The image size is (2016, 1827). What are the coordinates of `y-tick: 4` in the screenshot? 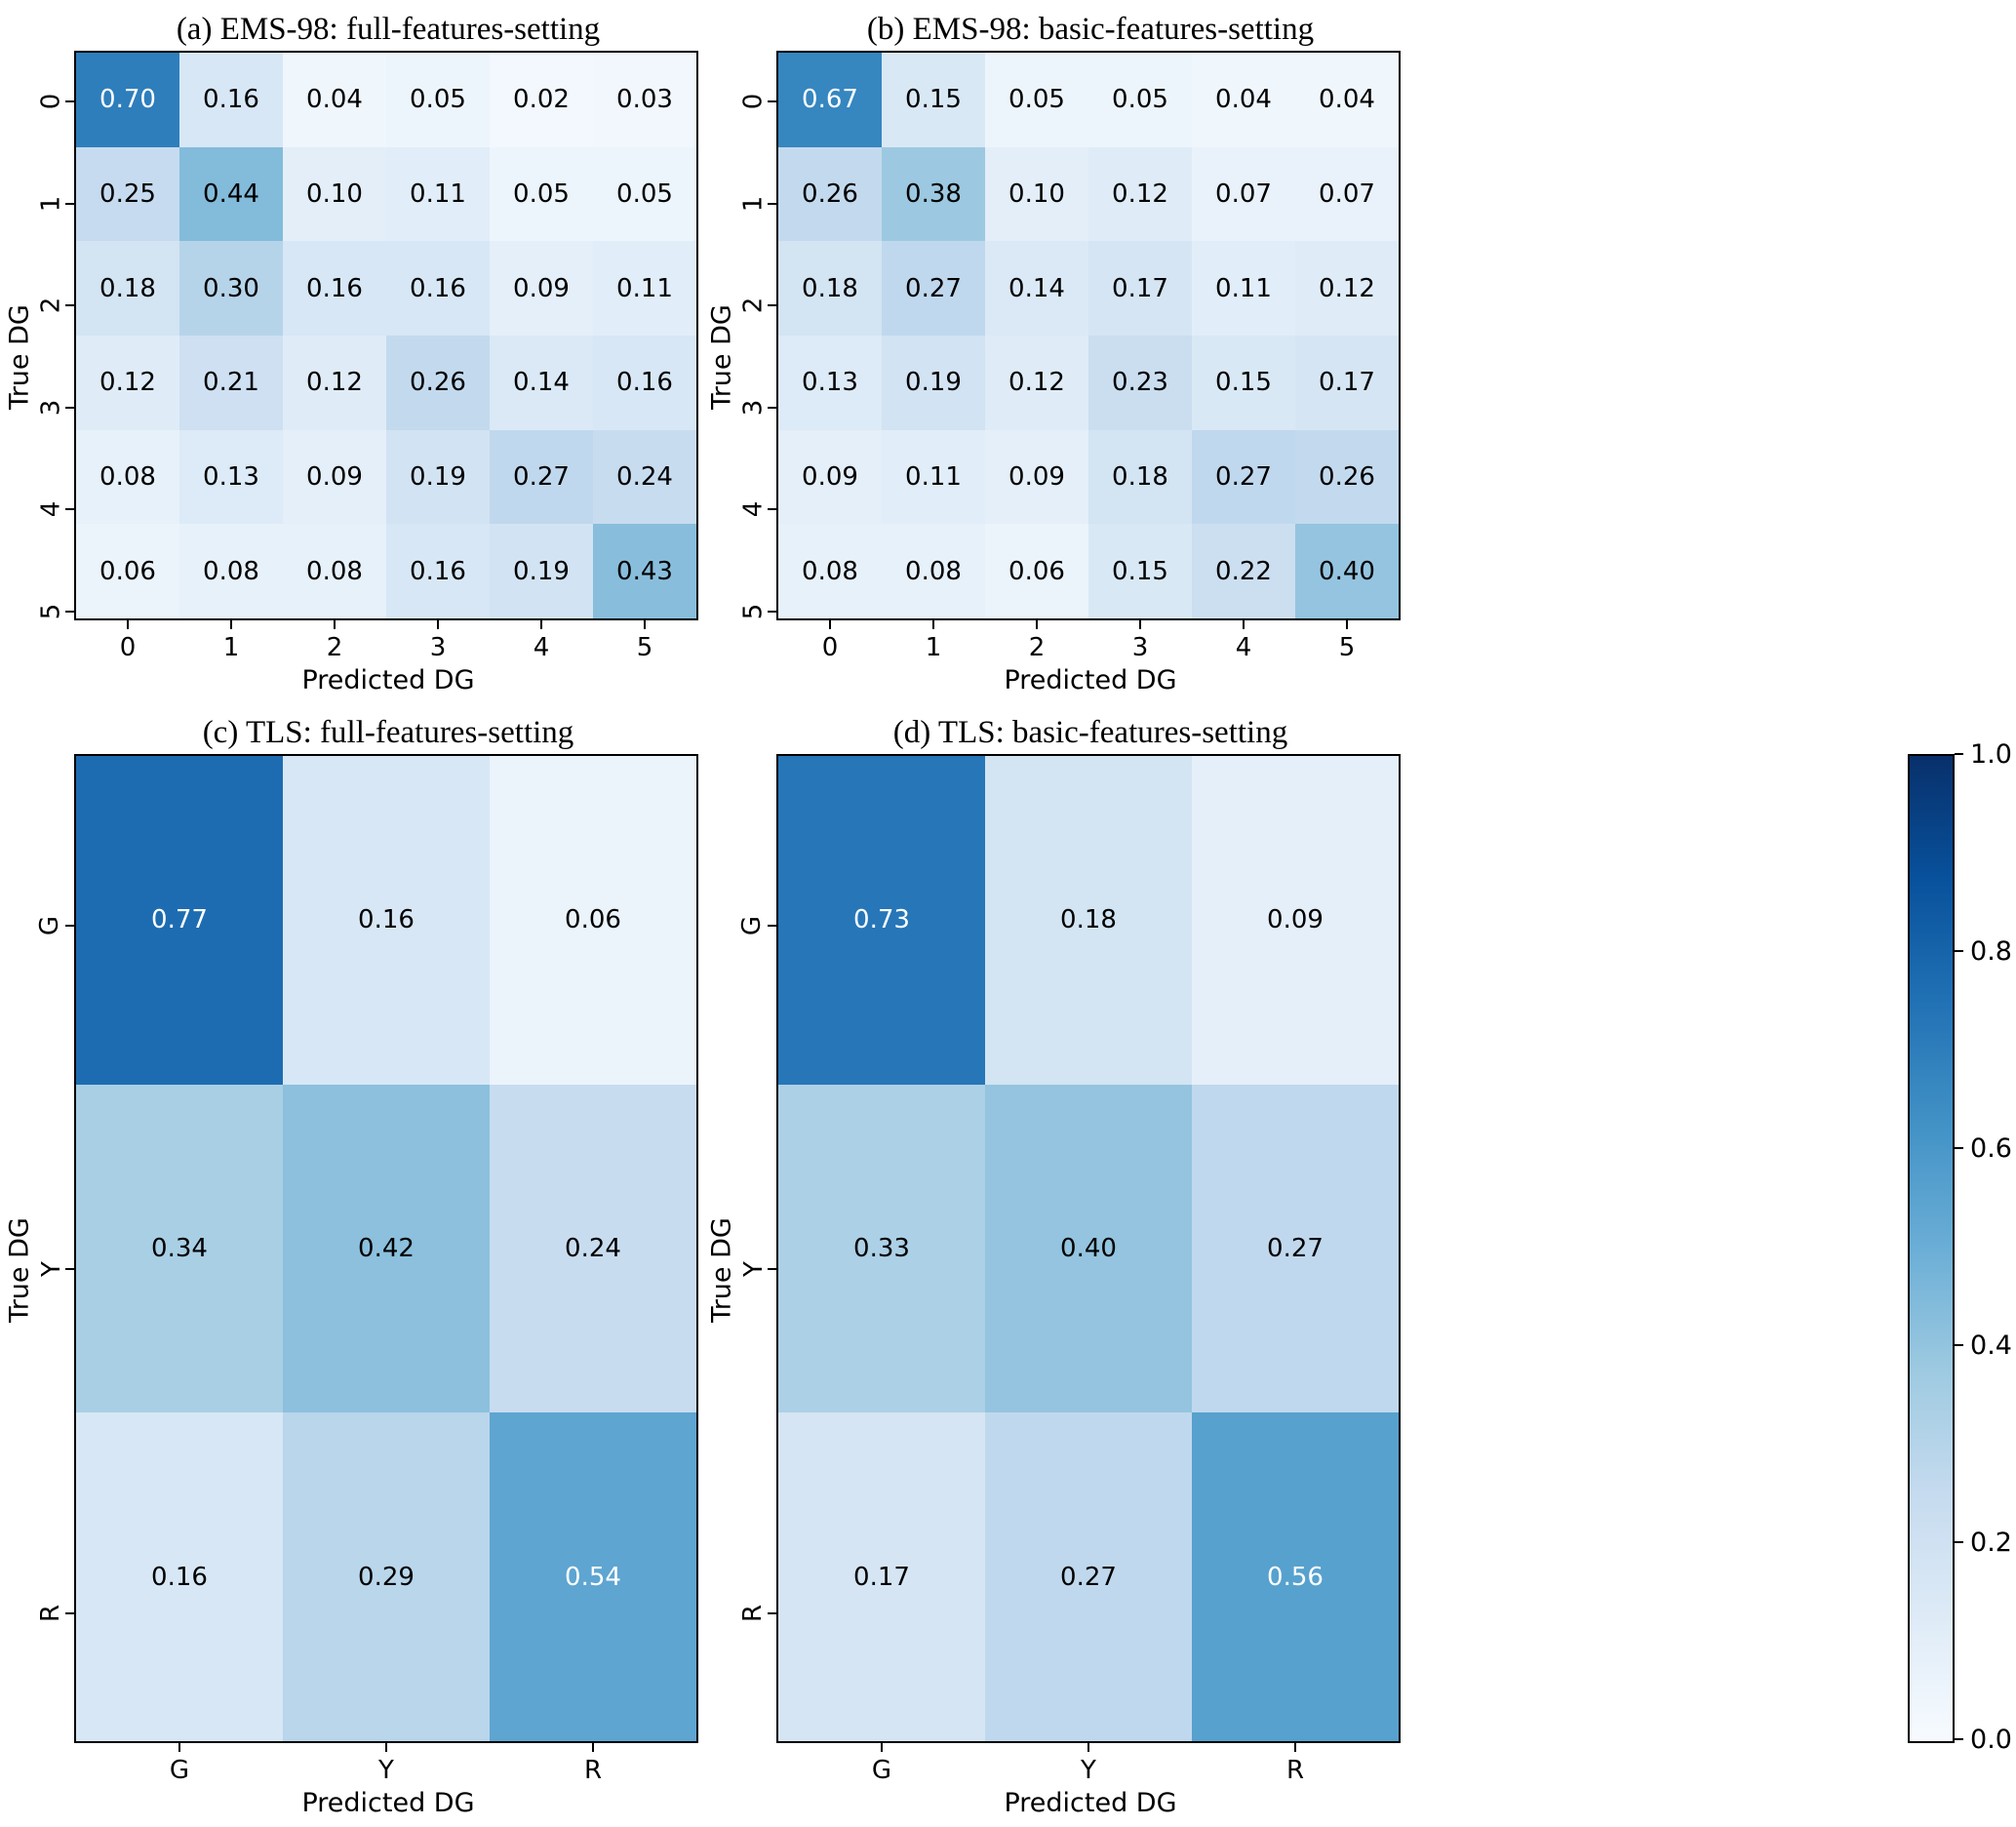 It's located at (53, 509).